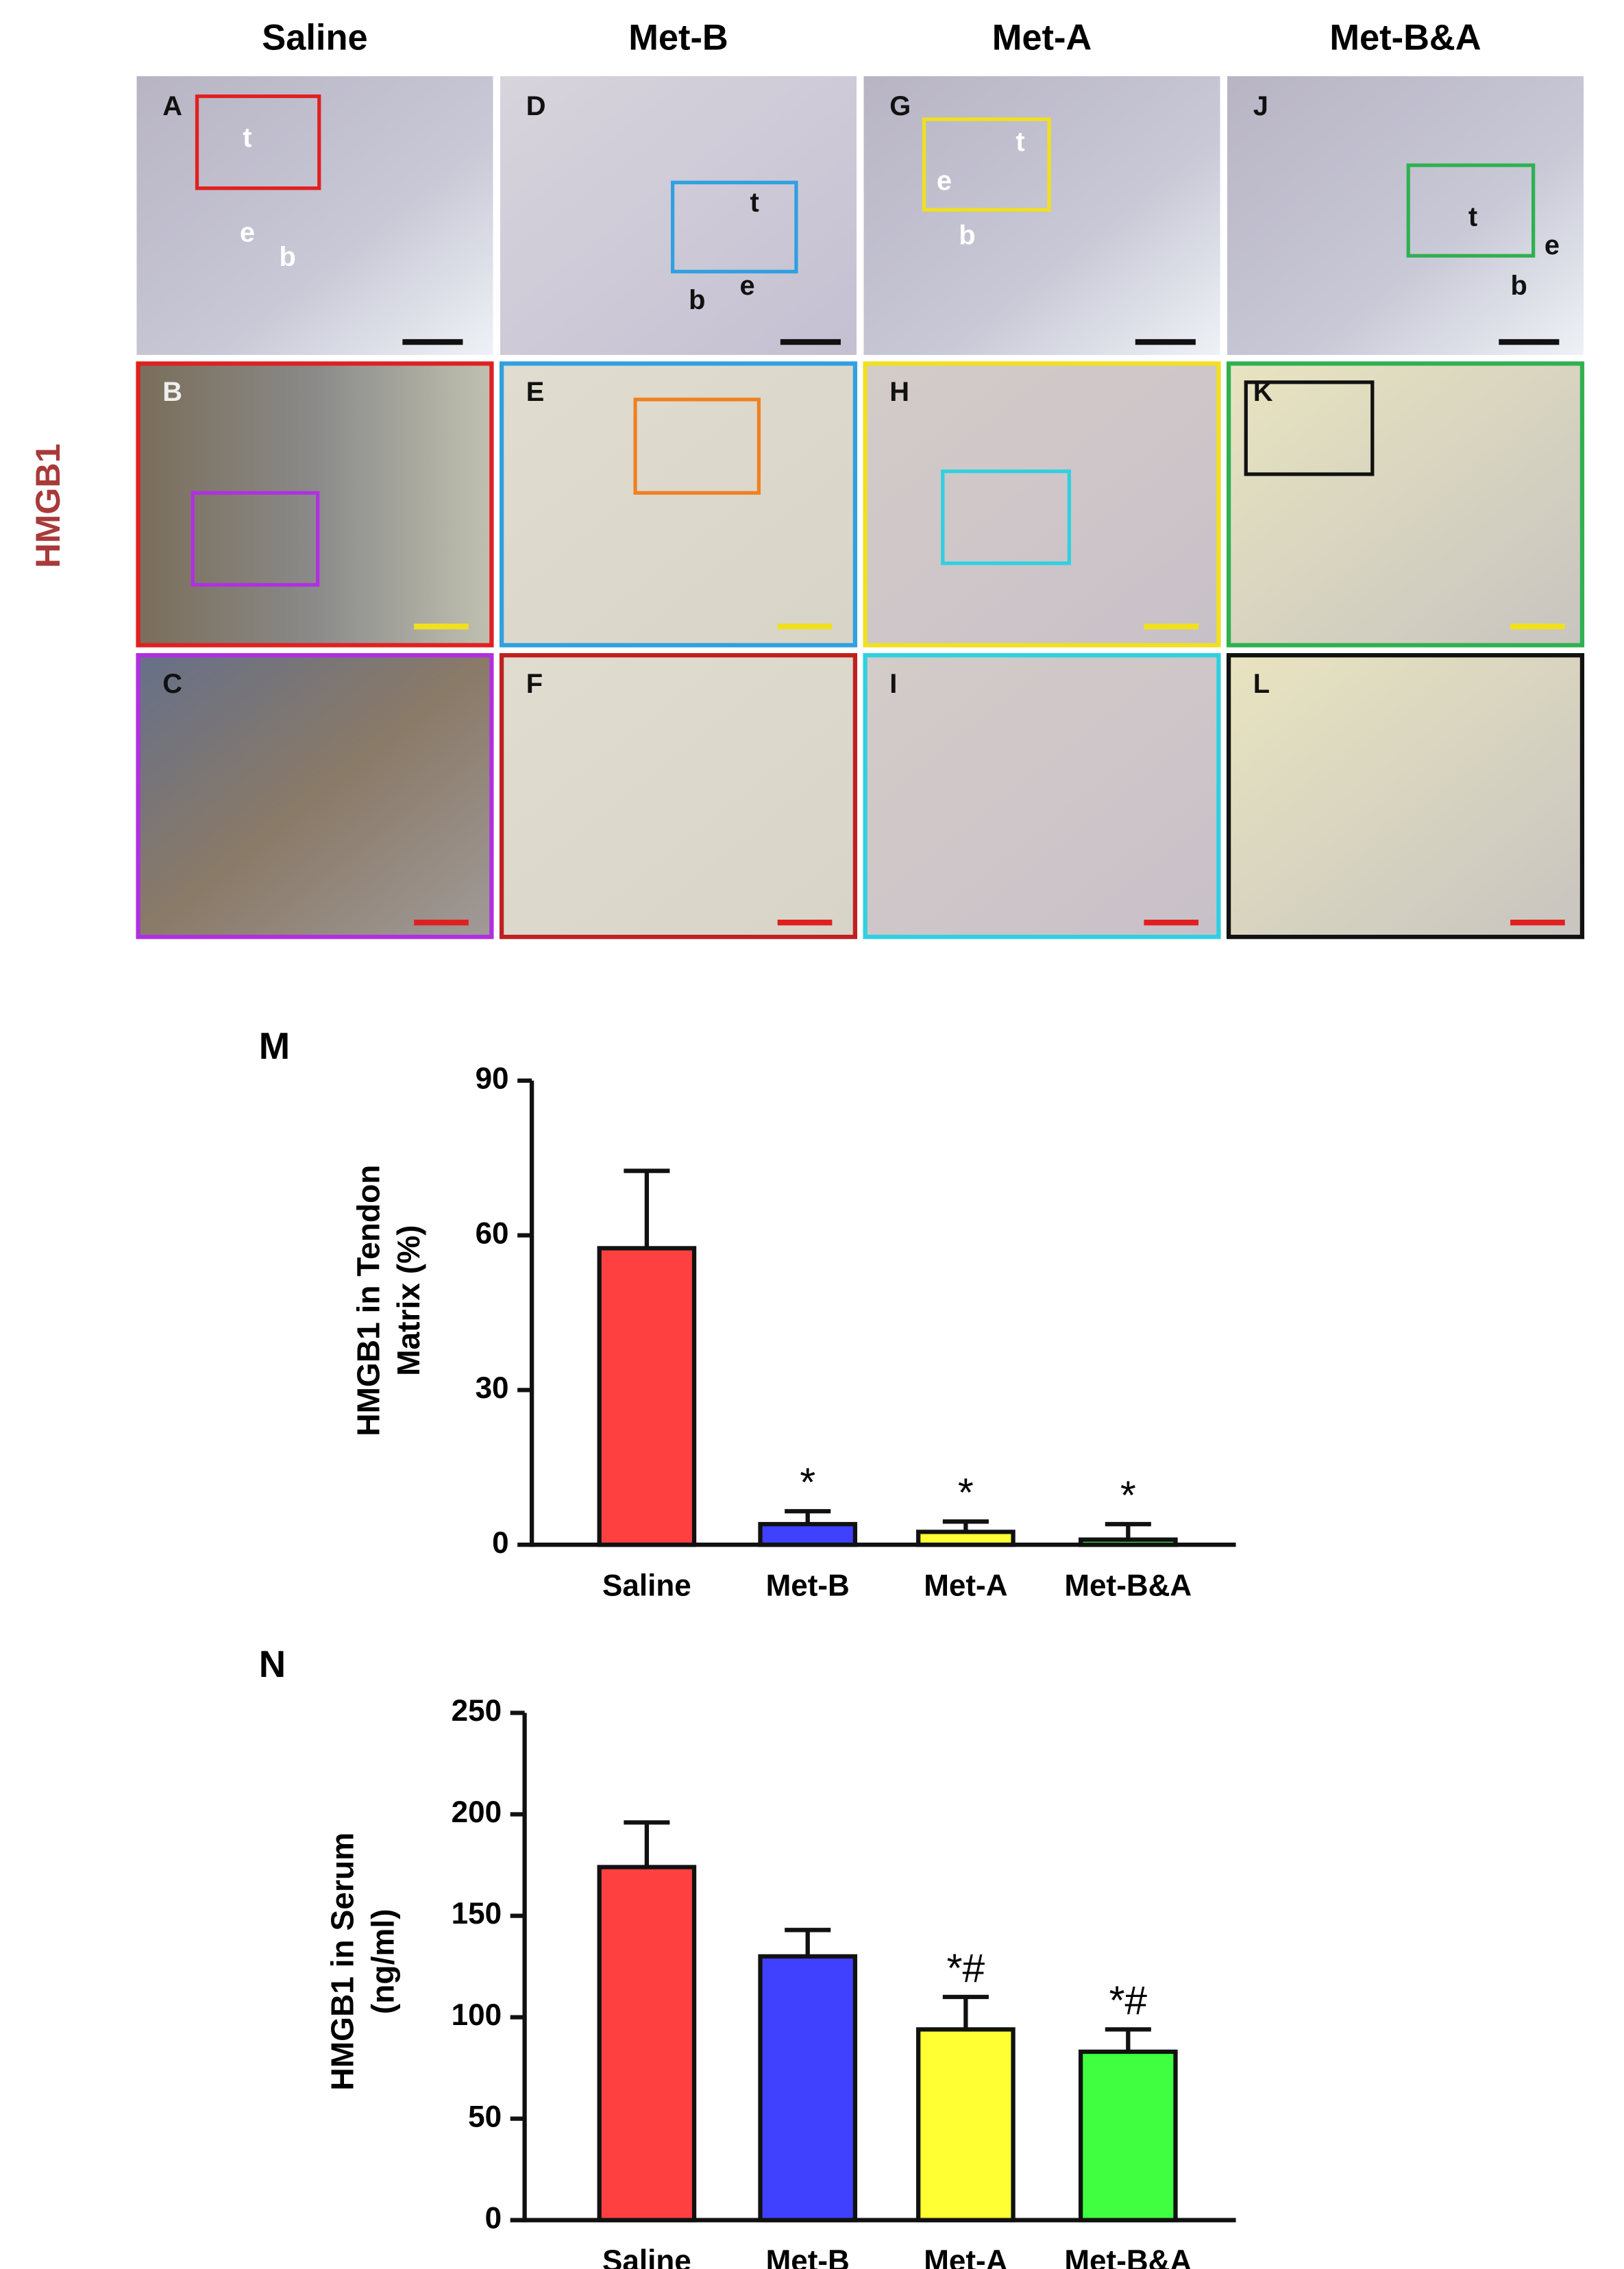  Describe the element at coordinates (477, 1812) in the screenshot. I see `y-tick-label: 200` at that location.